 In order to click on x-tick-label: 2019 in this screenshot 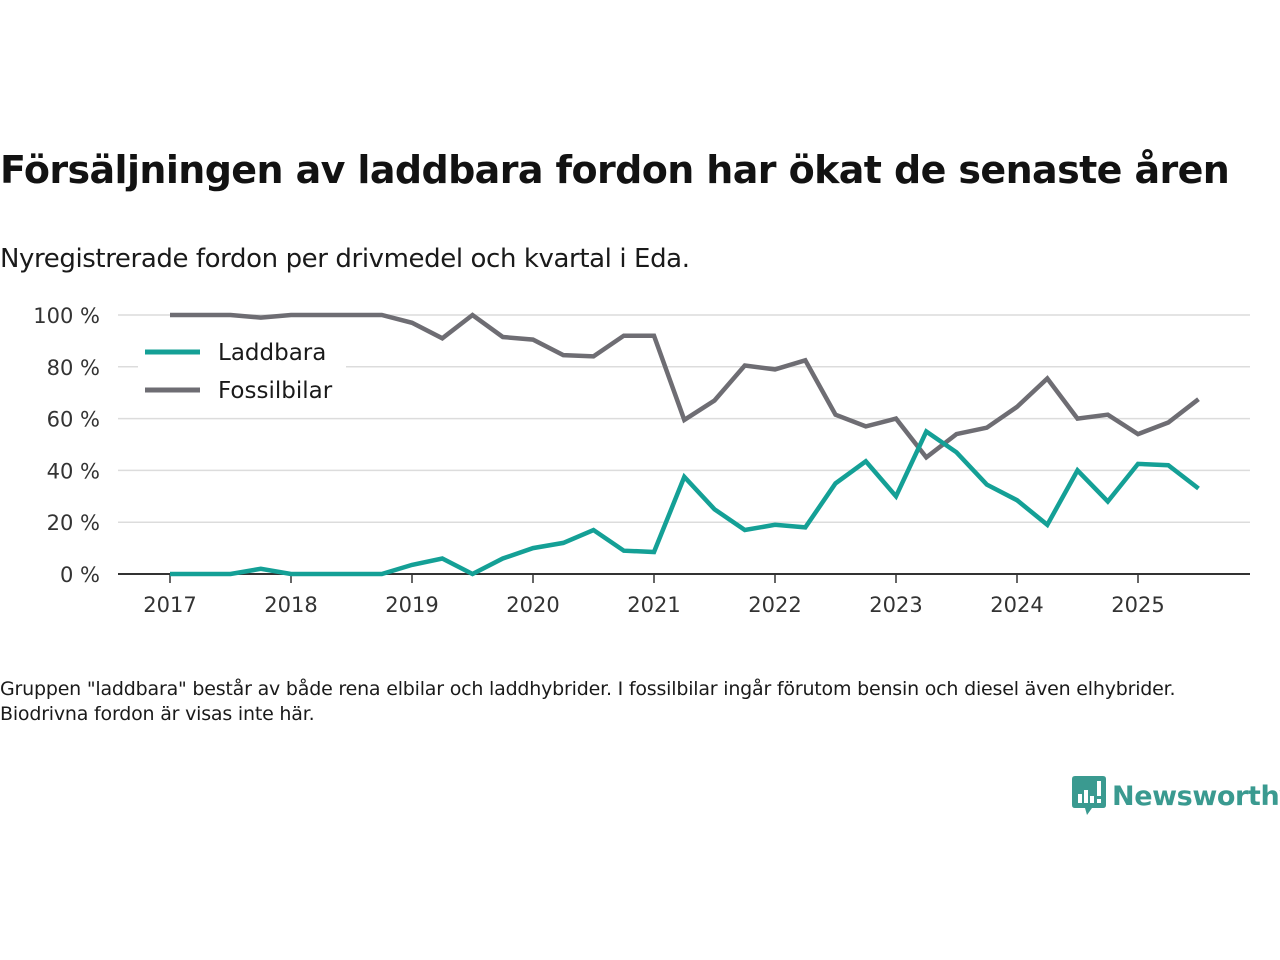, I will do `click(411, 605)`.